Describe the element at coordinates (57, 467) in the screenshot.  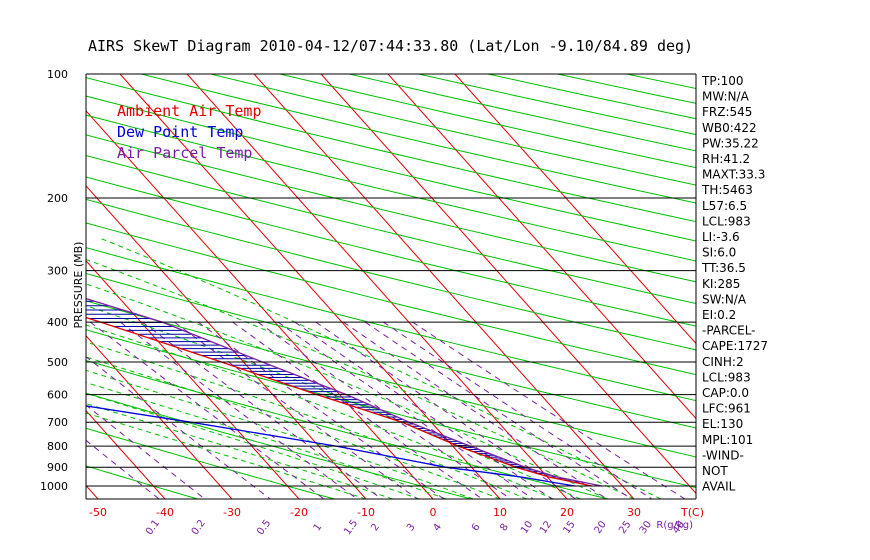
I see `pressure-tick-label: 900` at that location.